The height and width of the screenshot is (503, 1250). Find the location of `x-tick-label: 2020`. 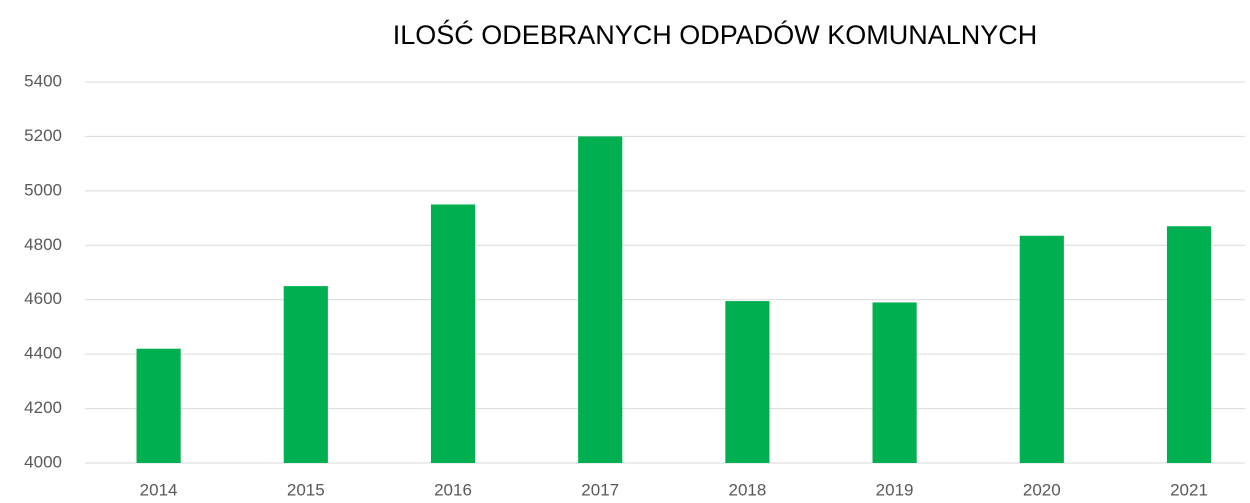

x-tick-label: 2020 is located at coordinates (1042, 489).